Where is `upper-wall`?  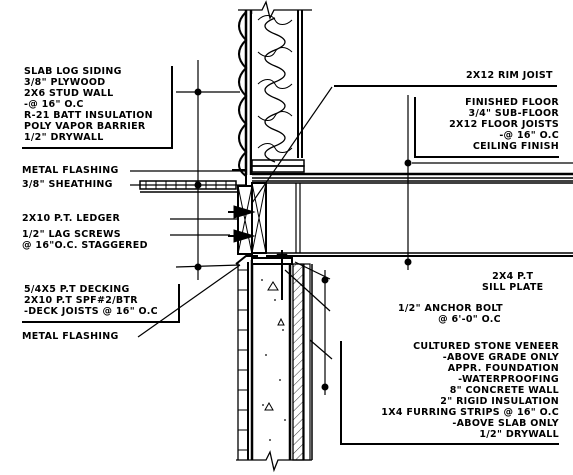
upper-wall is located at coordinates (275, 88).